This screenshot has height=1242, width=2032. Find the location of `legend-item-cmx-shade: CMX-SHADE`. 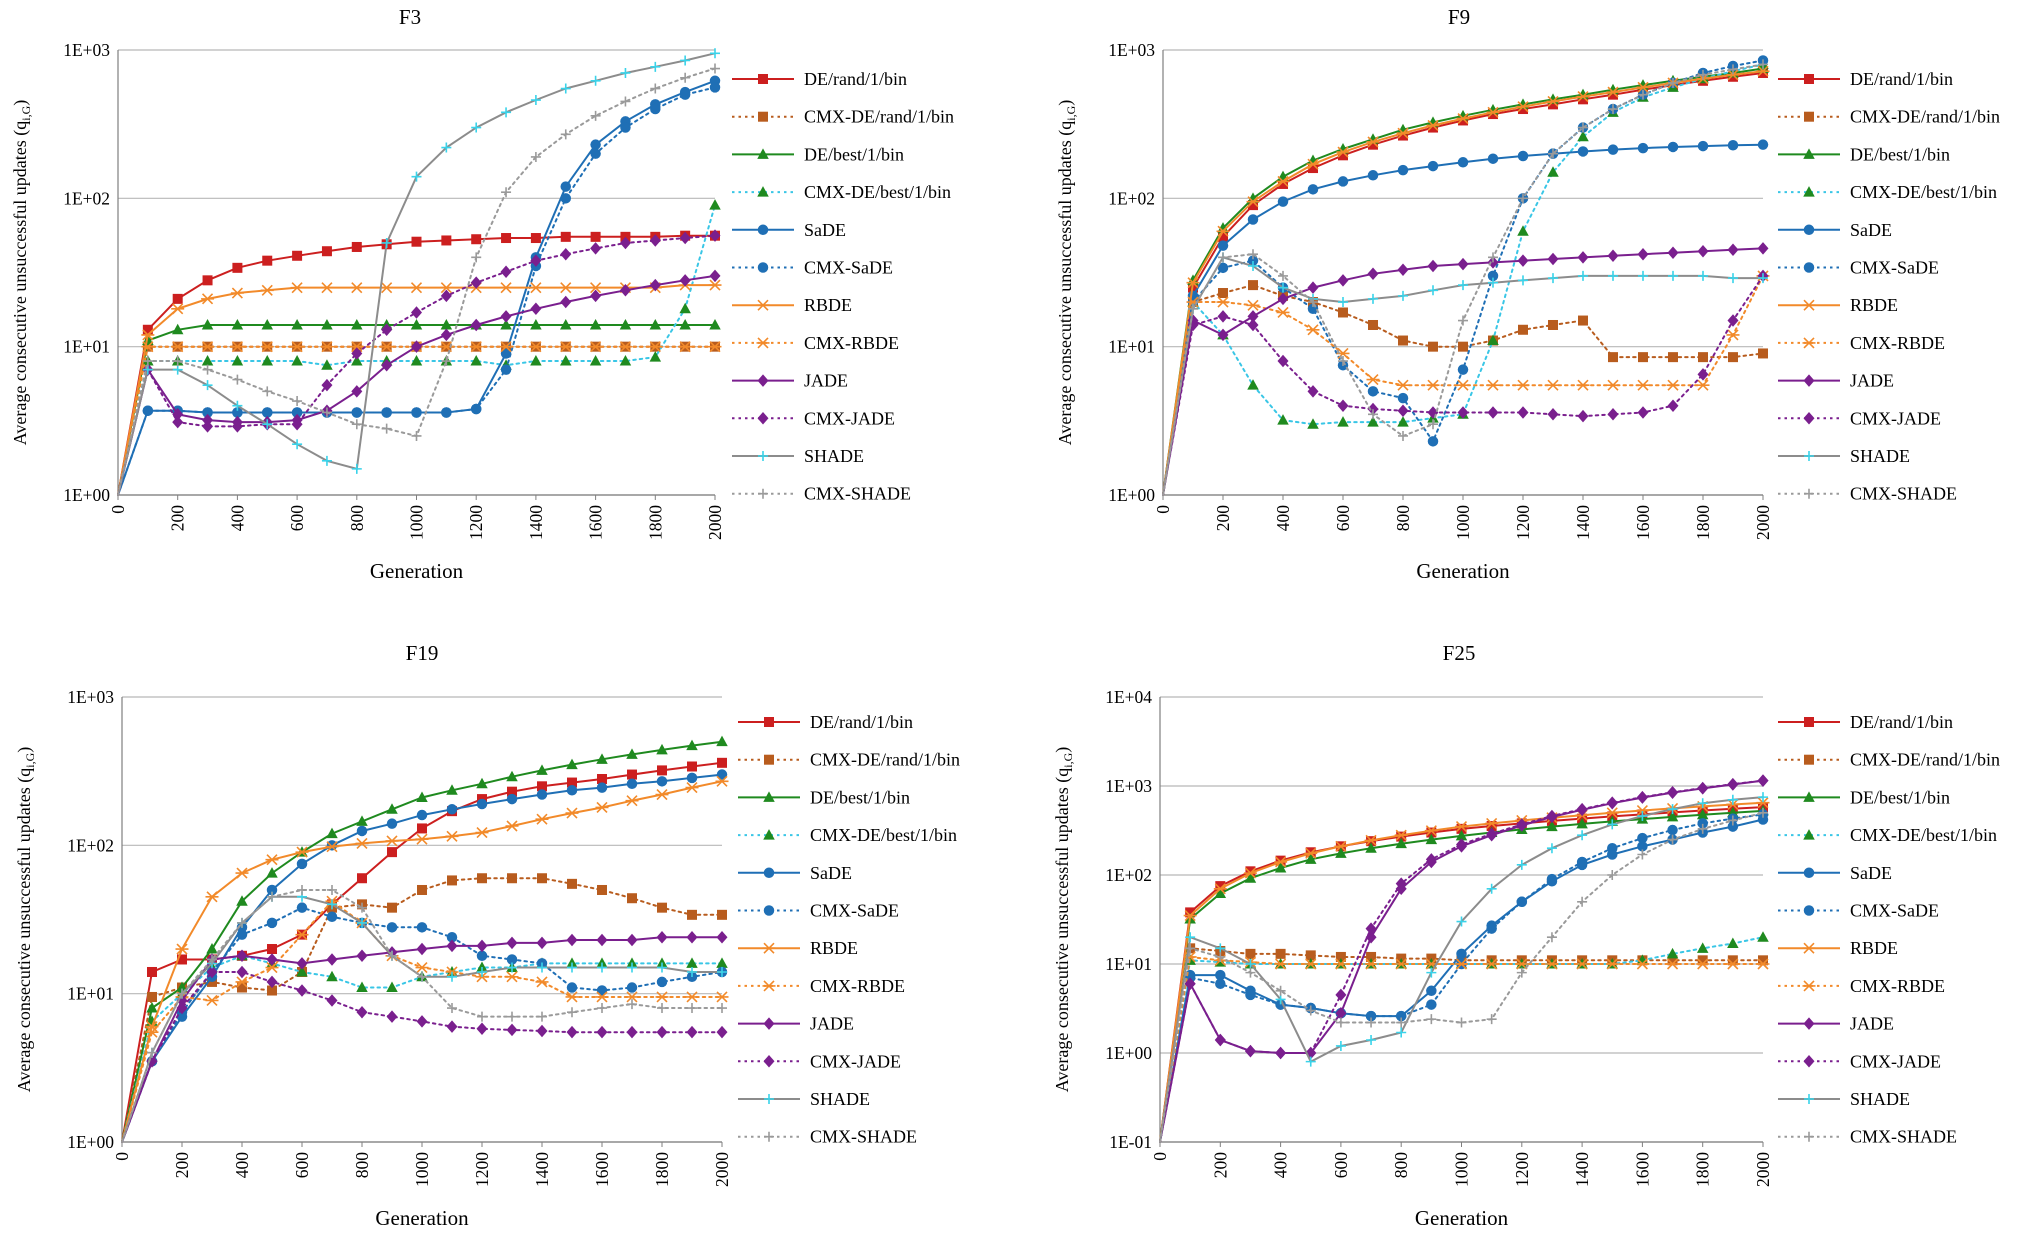

legend-item-cmx-shade: CMX-SHADE is located at coordinates (821, 494).